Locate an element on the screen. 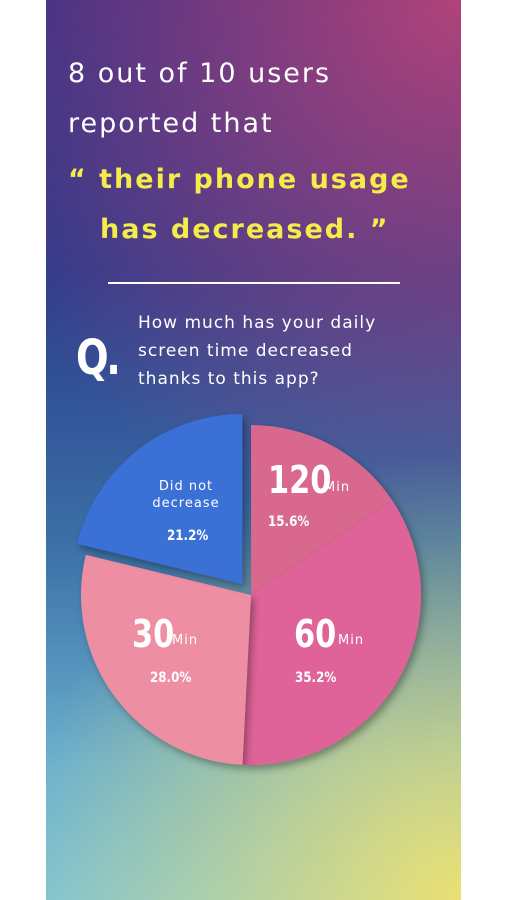 Image resolution: width=507 pixels, height=900 pixels. value-label: 35.2% is located at coordinates (316, 678).